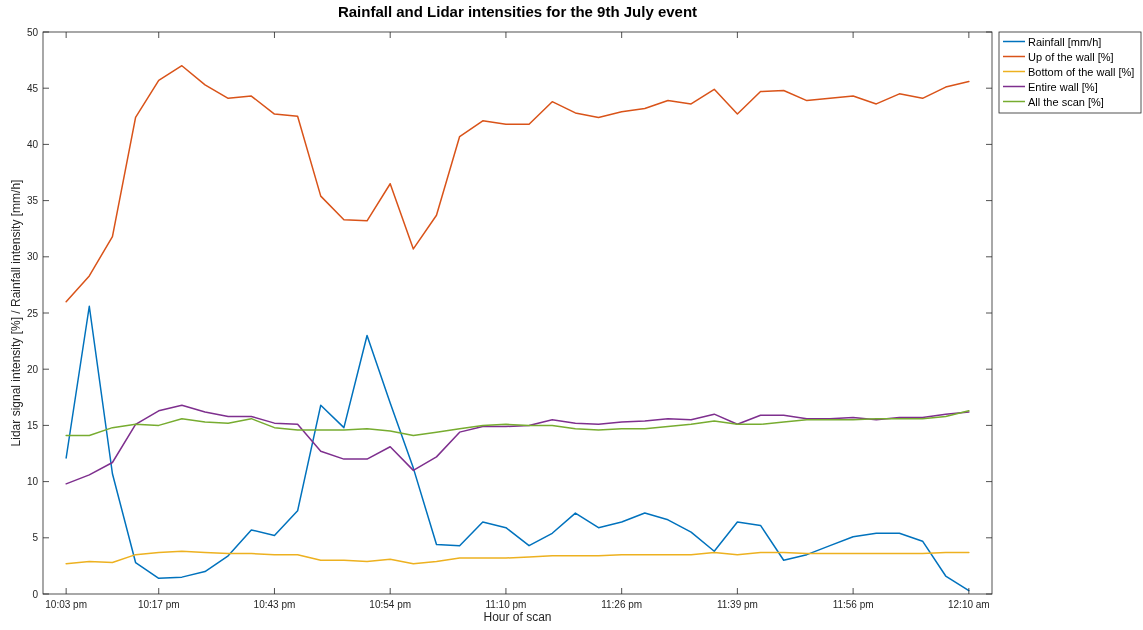 The image size is (1143, 630). I want to click on y-tick-label: 25, so click(32, 313).